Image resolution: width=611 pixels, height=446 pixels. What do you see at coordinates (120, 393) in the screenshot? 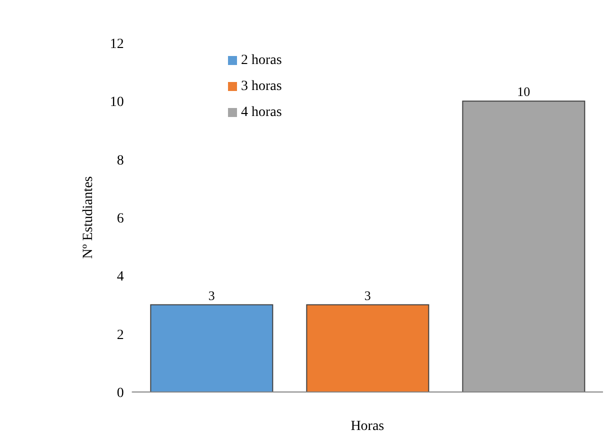
I see `y-tick-label: 0` at bounding box center [120, 393].